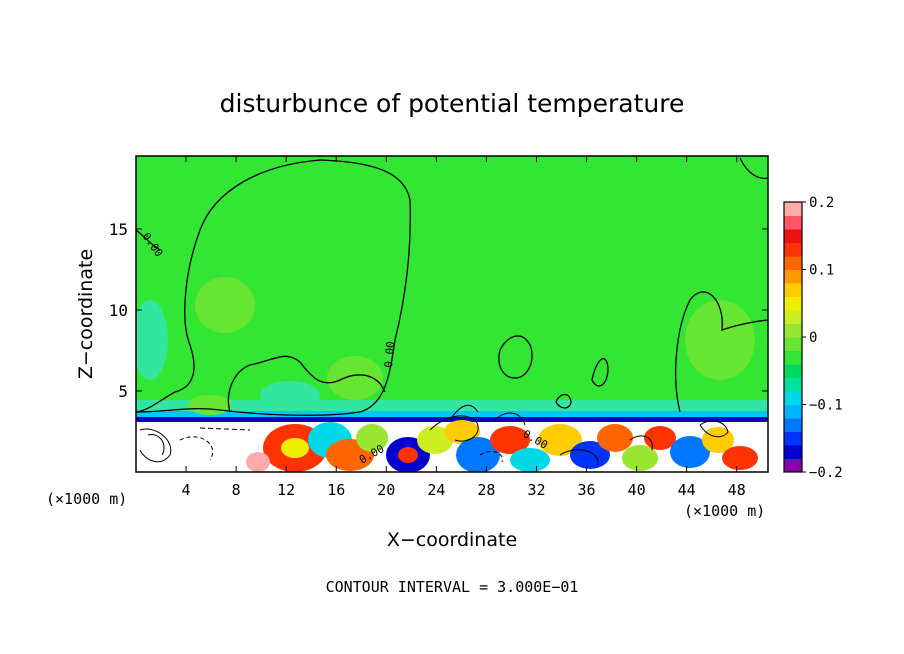  What do you see at coordinates (536, 490) in the screenshot?
I see `x-tick-label: 32` at bounding box center [536, 490].